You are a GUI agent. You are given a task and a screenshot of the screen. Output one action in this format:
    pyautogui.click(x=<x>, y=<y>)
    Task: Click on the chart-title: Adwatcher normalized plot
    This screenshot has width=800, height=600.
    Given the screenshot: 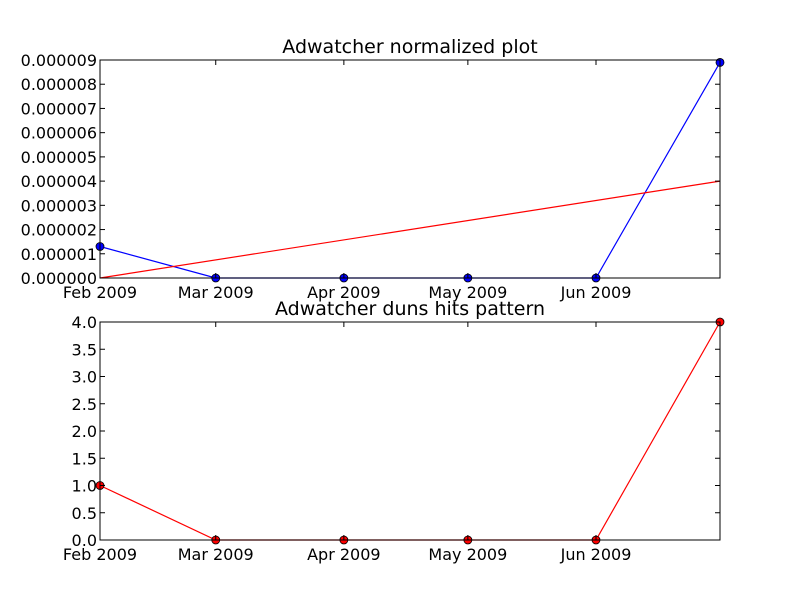 What is the action you would take?
    pyautogui.click(x=409, y=47)
    